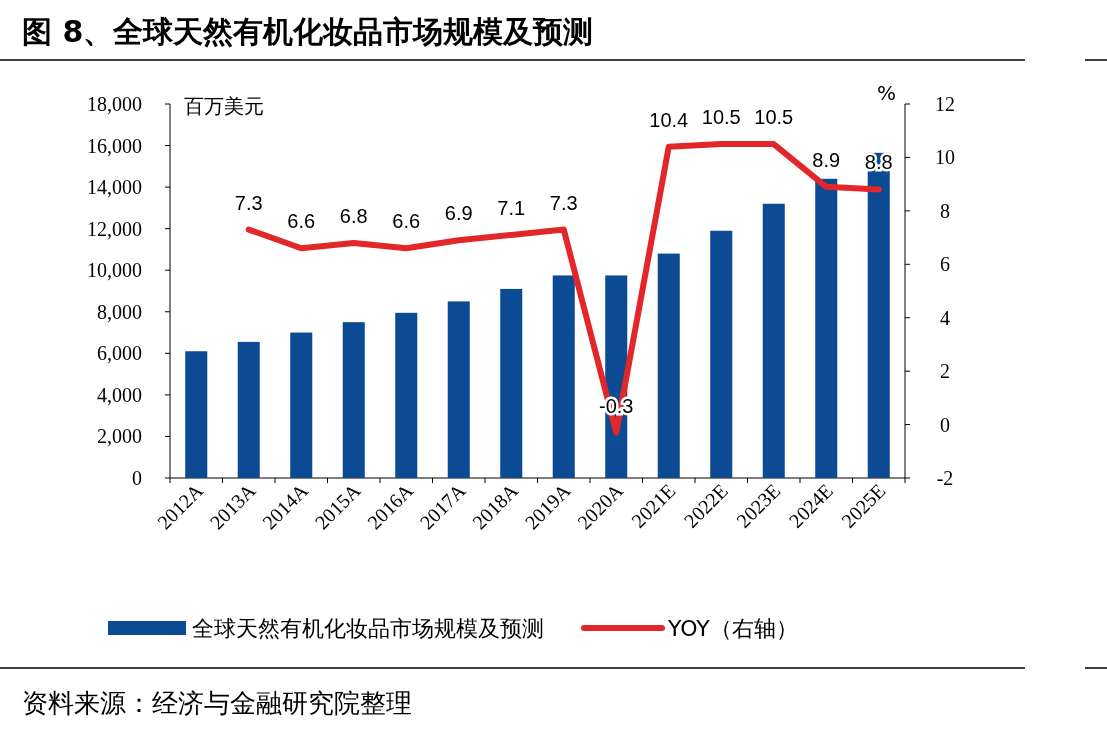 This screenshot has height=737, width=1107. What do you see at coordinates (114, 187) in the screenshot?
I see `y-tick-label: 14,000` at bounding box center [114, 187].